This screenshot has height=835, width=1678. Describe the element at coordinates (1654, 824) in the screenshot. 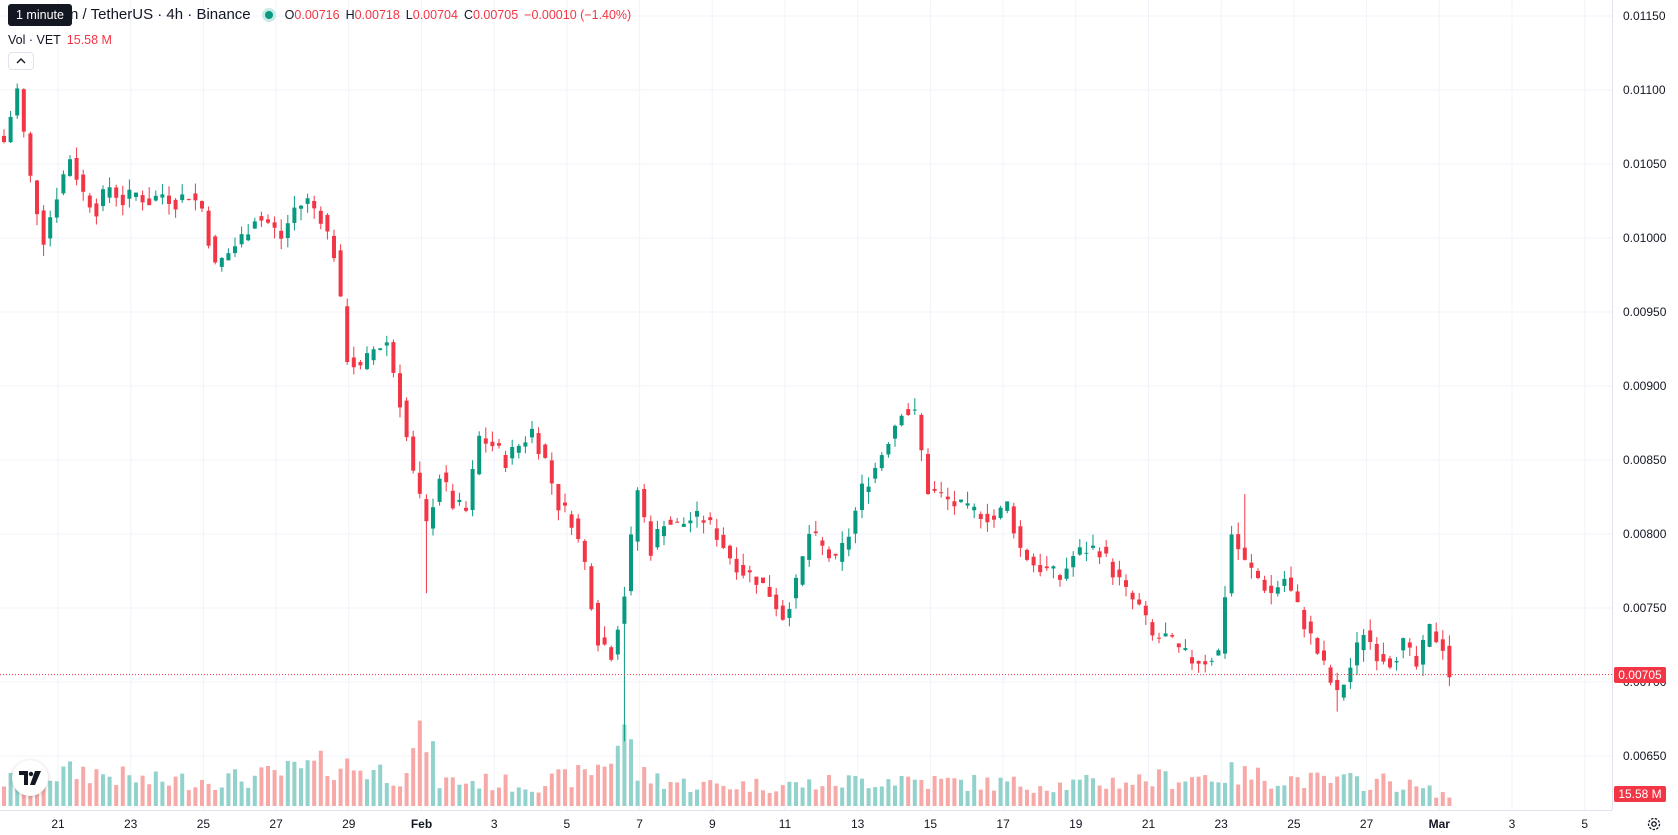

I see `gear-icon` at that location.